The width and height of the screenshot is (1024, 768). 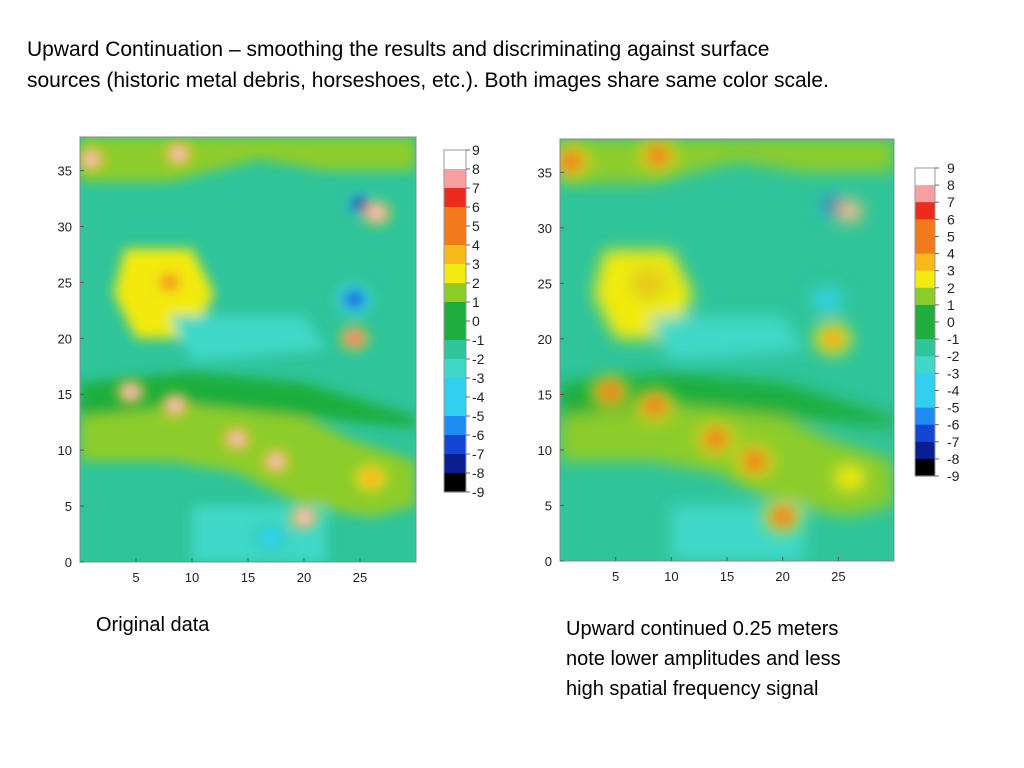 I want to click on colorbar-tick-label: 2, so click(x=476, y=283).